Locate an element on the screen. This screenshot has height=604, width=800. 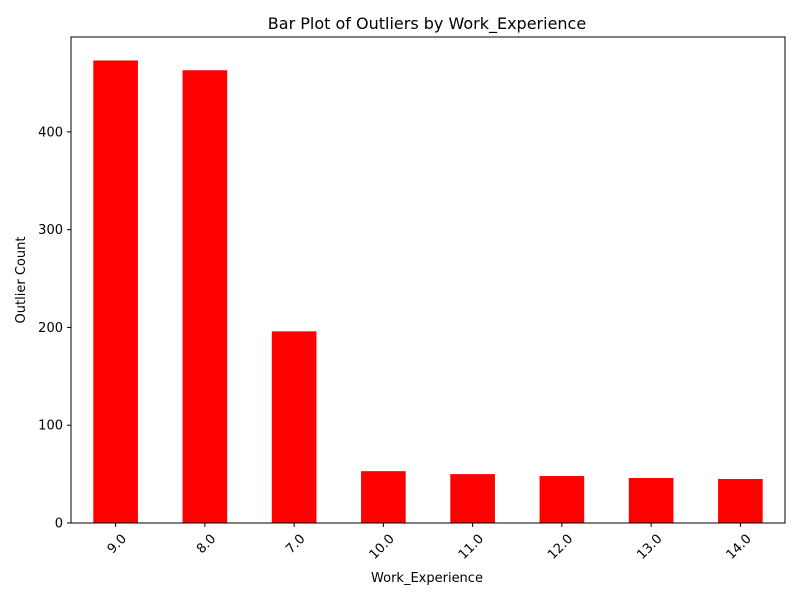
bar-11.0 is located at coordinates (472, 498).